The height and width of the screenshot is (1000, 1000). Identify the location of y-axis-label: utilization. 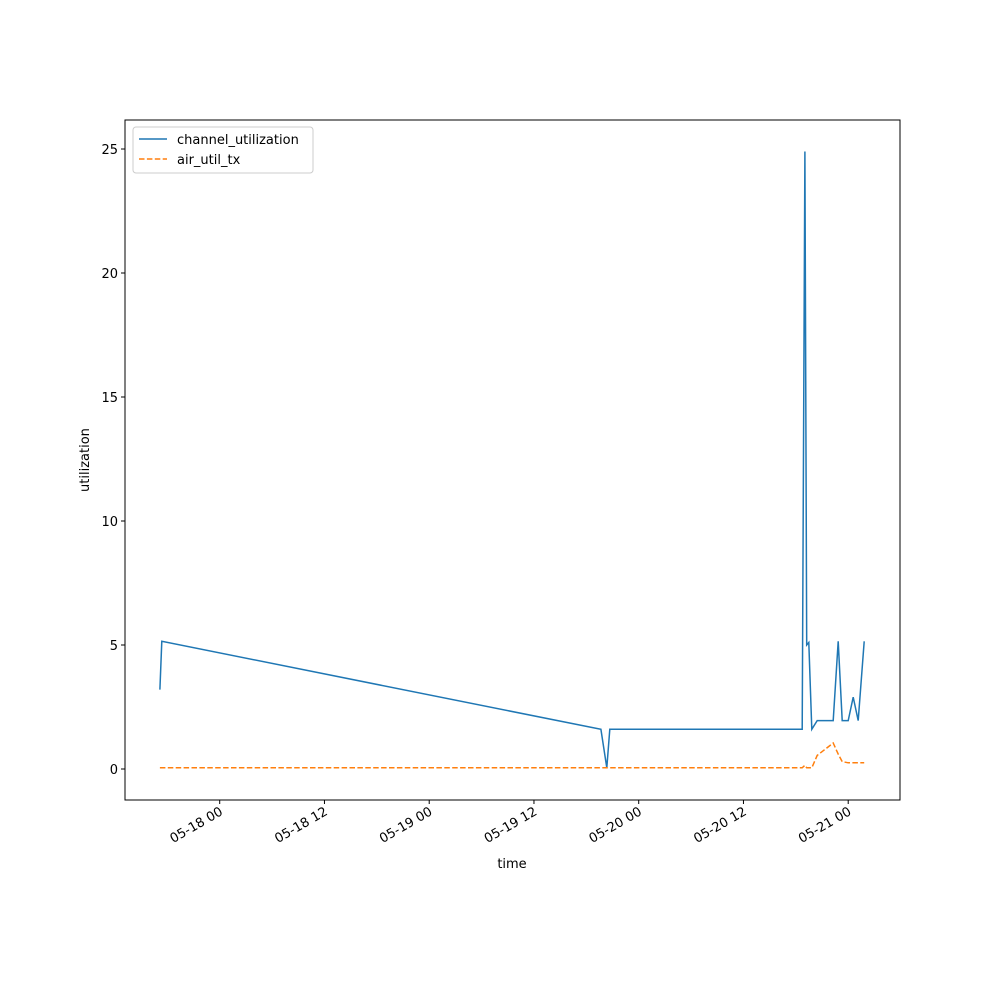
(85, 460).